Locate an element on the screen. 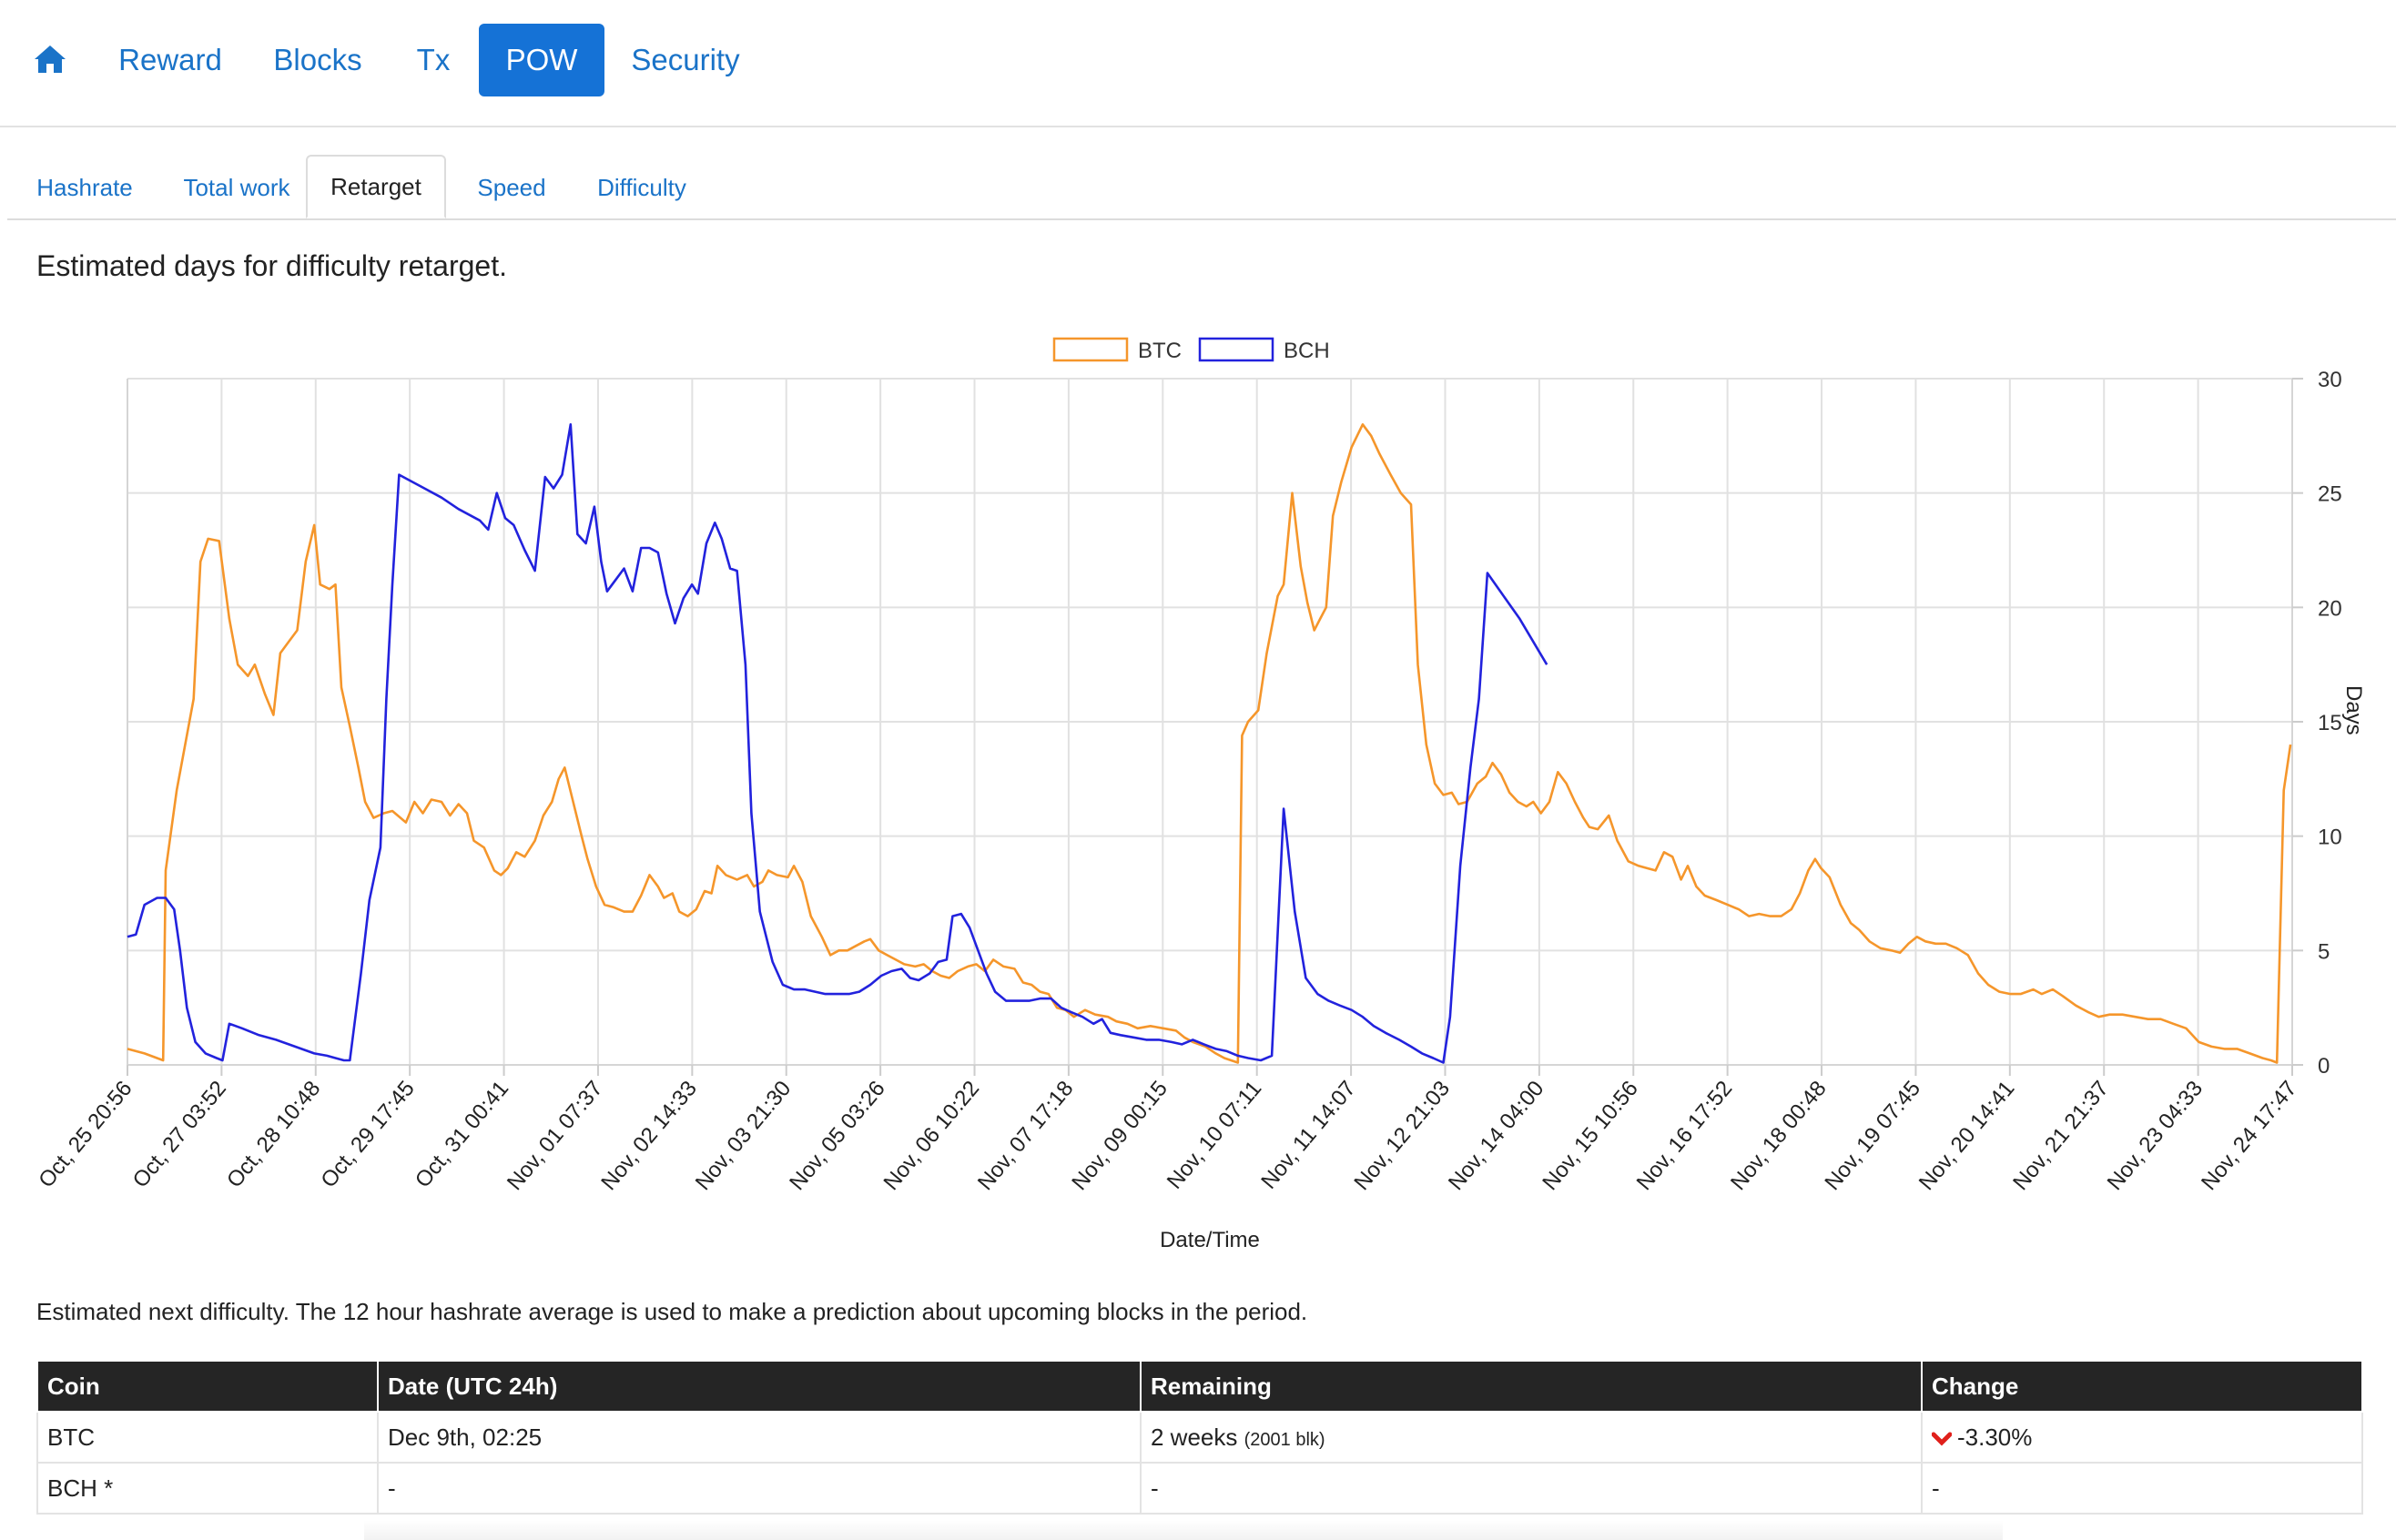  x-tick-label: Nov, 01 07:37 is located at coordinates (555, 1136).